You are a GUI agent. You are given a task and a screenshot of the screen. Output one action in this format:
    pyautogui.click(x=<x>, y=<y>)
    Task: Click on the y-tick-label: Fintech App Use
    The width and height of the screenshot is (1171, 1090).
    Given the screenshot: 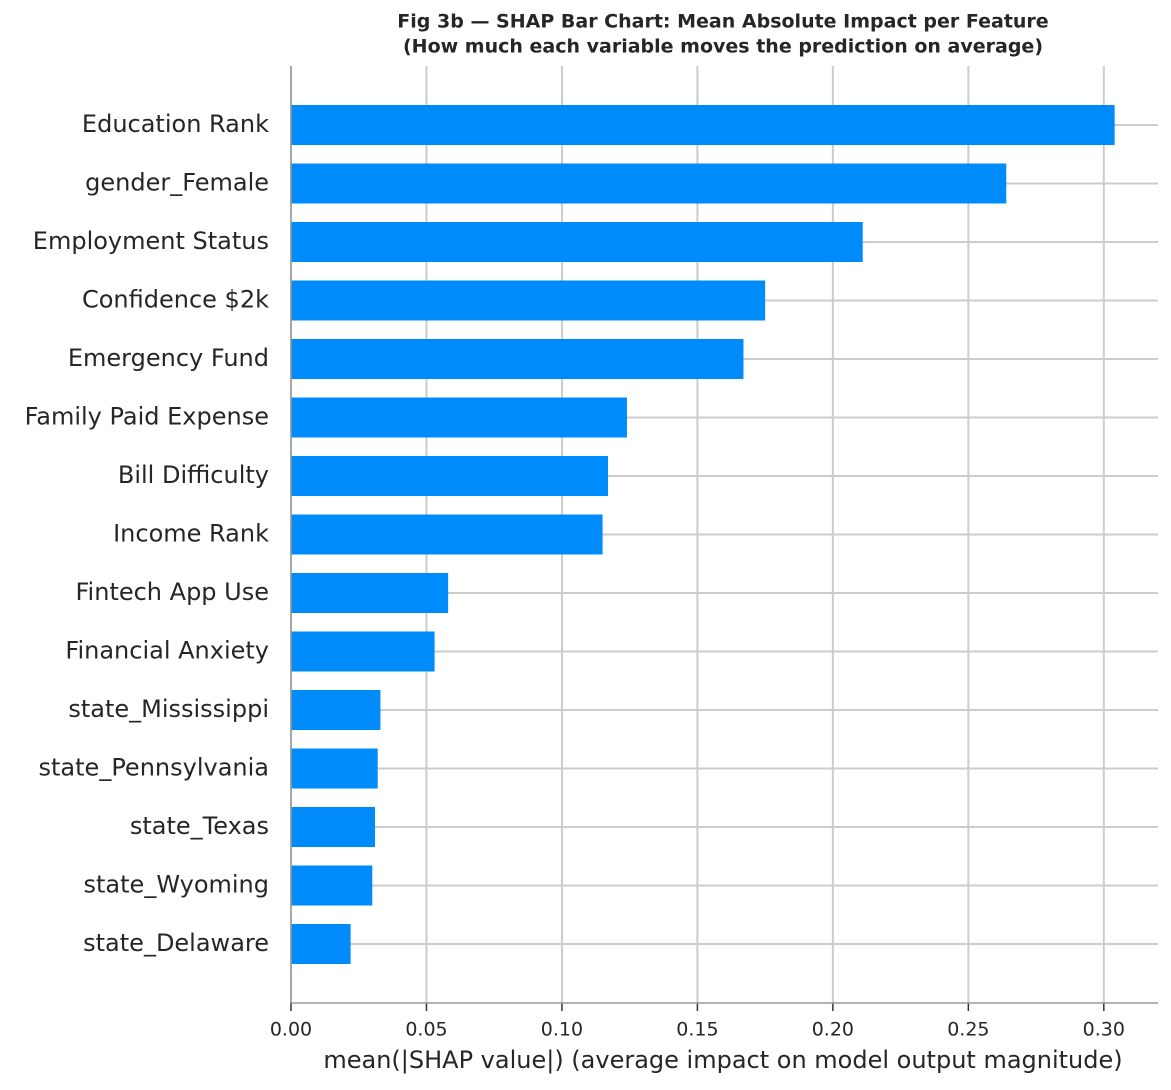 What is the action you would take?
    pyautogui.click(x=173, y=592)
    